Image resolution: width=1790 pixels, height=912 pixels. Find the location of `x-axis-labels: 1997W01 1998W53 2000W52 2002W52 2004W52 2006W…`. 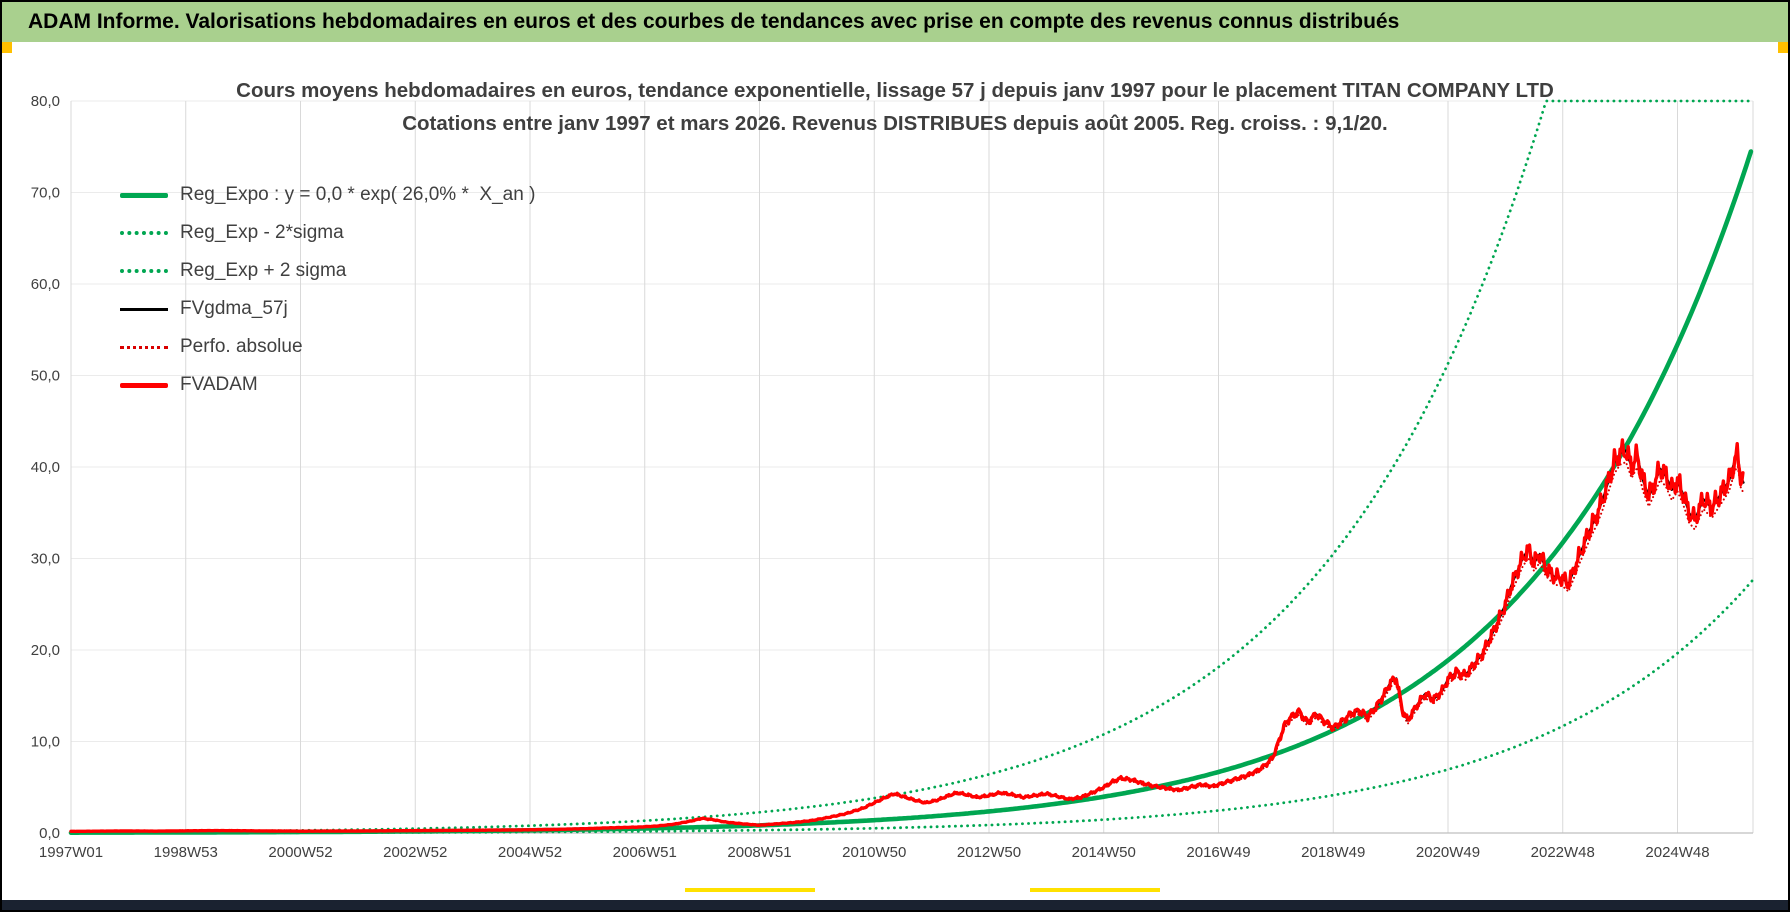

x-axis-labels: 1997W01 1998W53 2000W52 2002W52 2004W52 2006W… is located at coordinates (874, 852).